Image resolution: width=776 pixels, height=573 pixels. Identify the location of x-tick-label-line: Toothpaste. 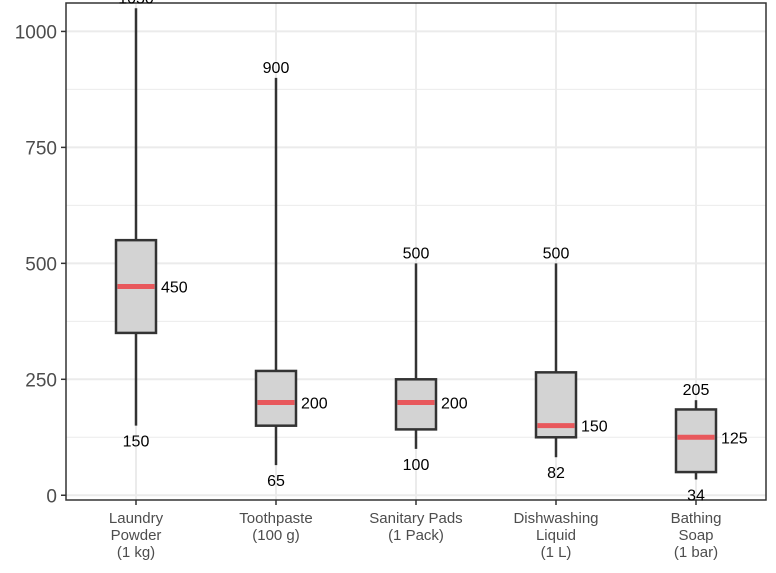
(275, 518).